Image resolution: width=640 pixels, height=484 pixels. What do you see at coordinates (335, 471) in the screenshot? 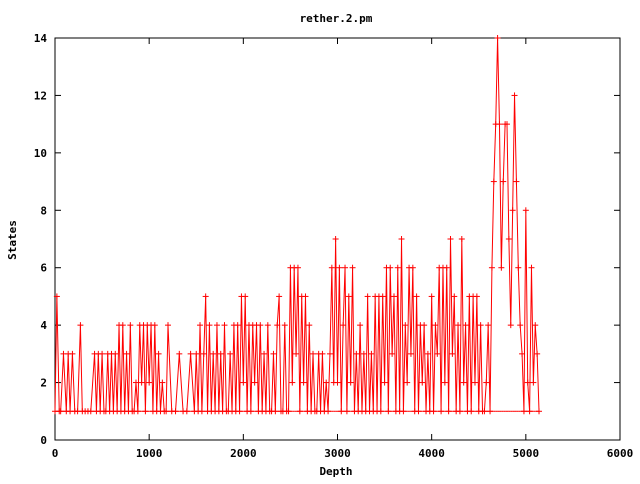
I see `x-axis-label: Depth` at bounding box center [335, 471].